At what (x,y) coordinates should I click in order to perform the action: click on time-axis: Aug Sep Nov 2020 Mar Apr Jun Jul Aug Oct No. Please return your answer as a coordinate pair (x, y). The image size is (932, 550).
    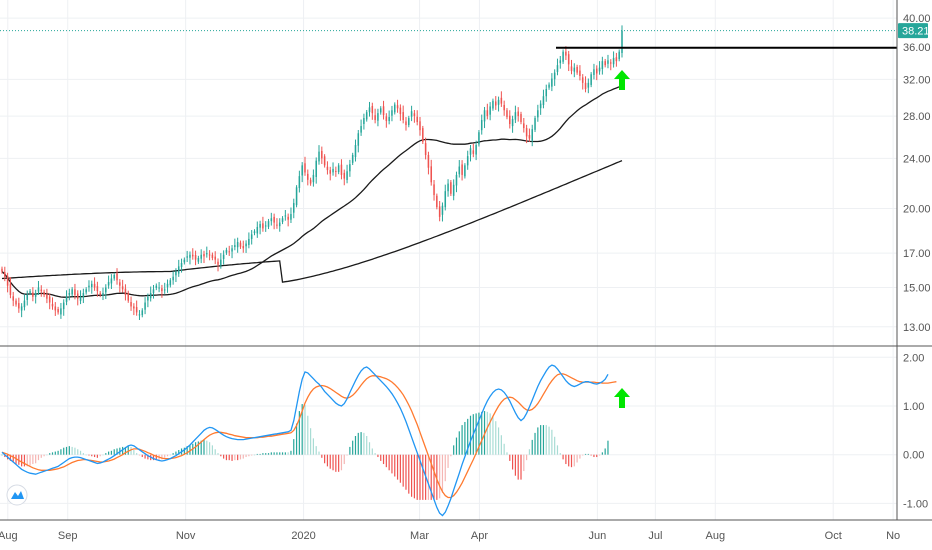
    Looking at the image, I should click on (466, 530).